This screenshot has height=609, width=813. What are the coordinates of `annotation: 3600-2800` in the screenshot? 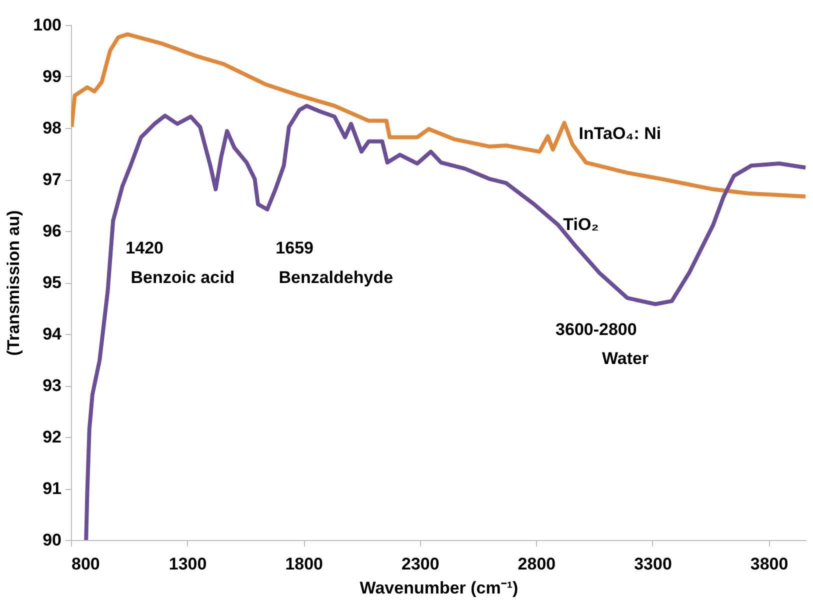 It's located at (596, 329).